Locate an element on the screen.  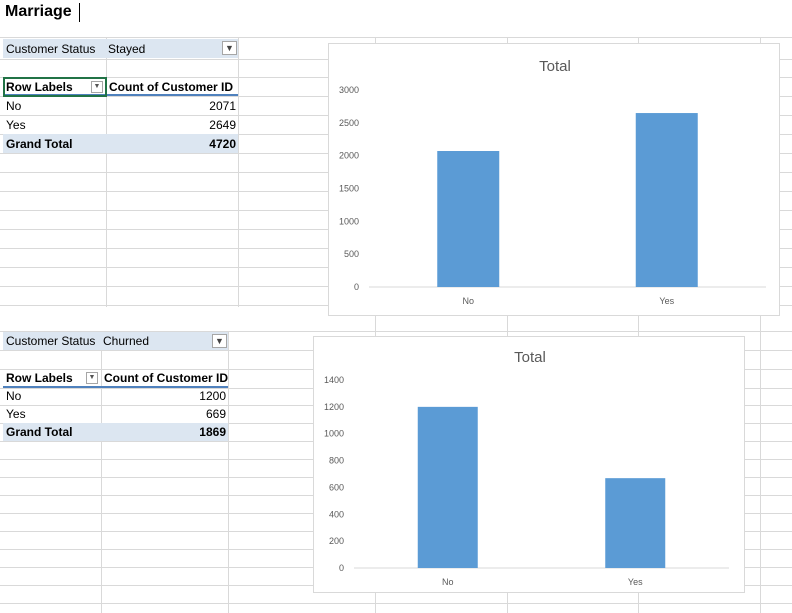
pivot-row-value: 669 is located at coordinates (215, 414).